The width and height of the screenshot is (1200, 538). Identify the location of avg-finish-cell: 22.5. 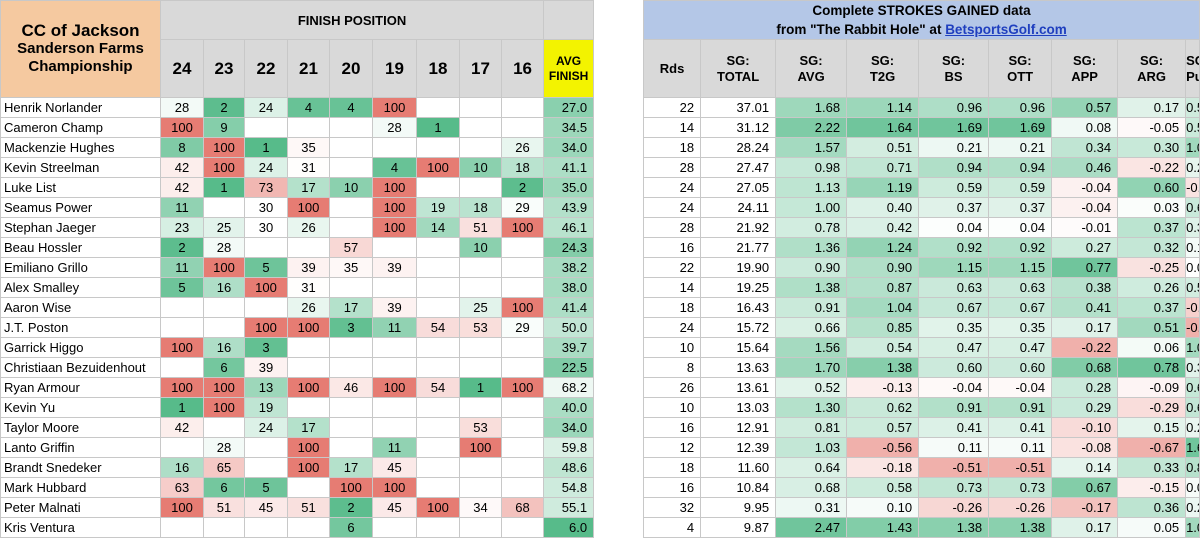
(569, 367).